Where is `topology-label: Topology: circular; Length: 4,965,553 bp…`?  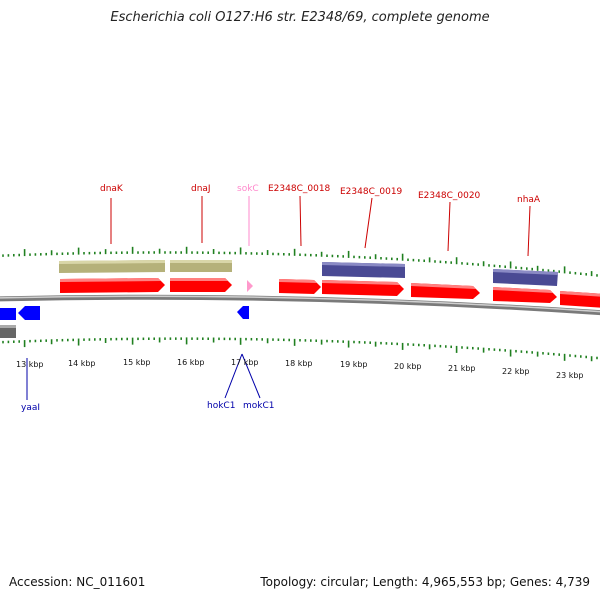
topology-label: Topology: circular; Length: 4,965,553 bp… is located at coordinates (425, 582).